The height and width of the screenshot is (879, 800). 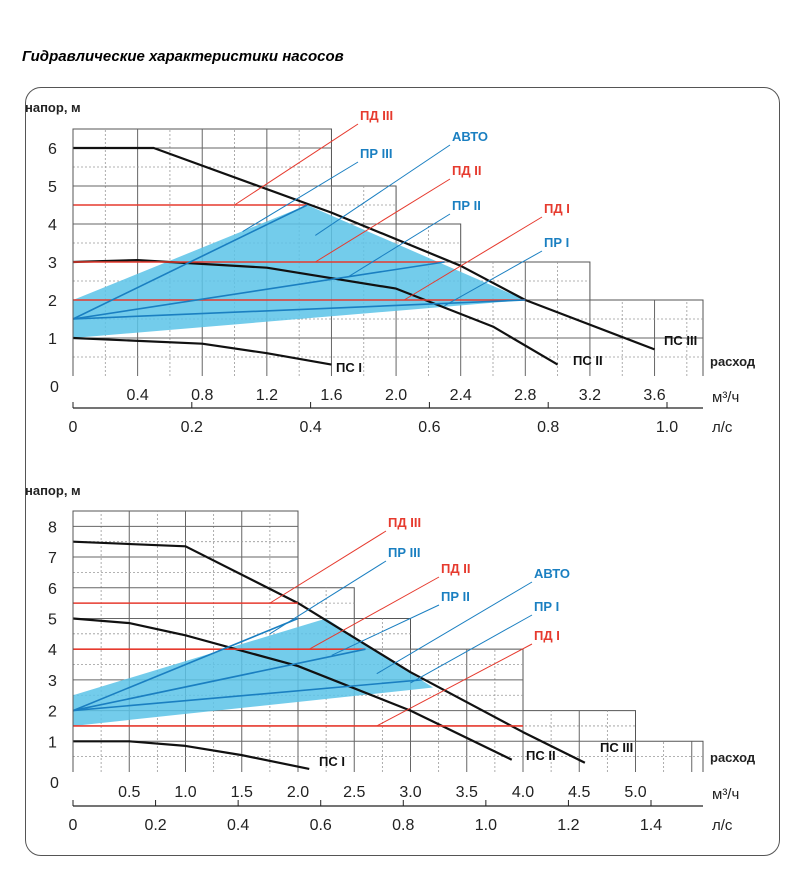 What do you see at coordinates (579, 792) in the screenshot?
I see `x-tick-label: 4.5` at bounding box center [579, 792].